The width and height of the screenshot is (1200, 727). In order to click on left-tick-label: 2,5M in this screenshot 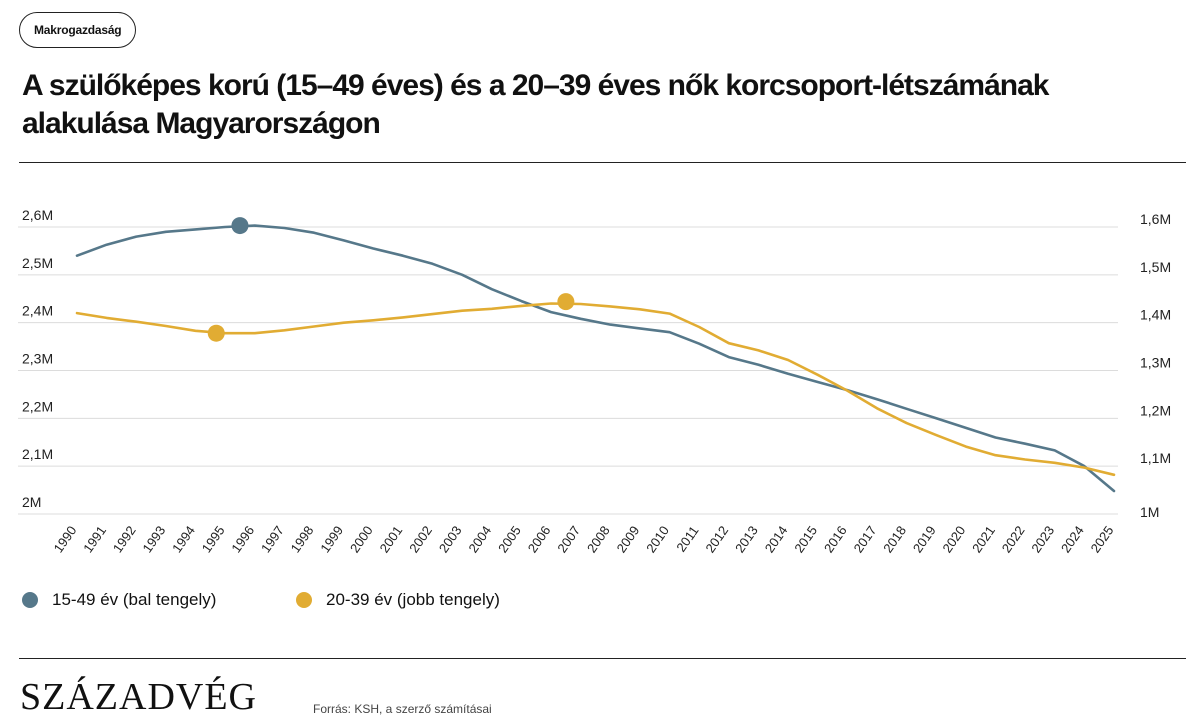, I will do `click(37, 263)`.